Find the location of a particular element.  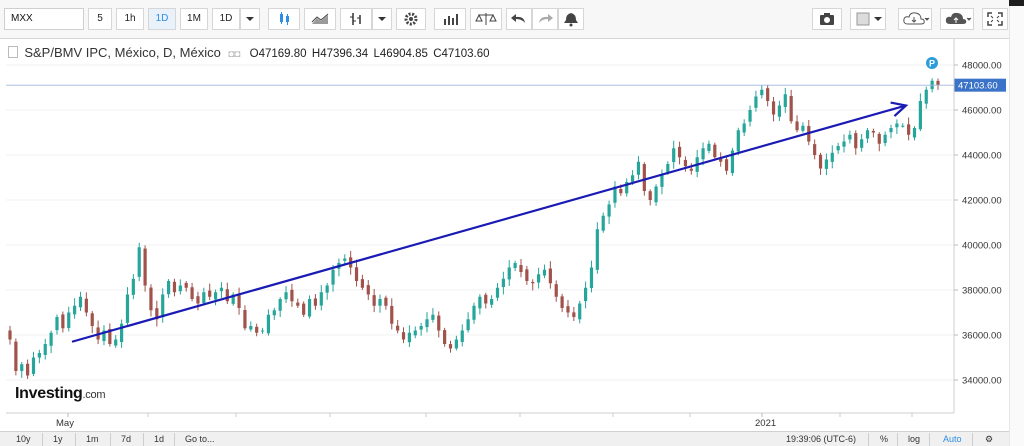

auto-scale-toggle: Auto is located at coordinates (952, 439).